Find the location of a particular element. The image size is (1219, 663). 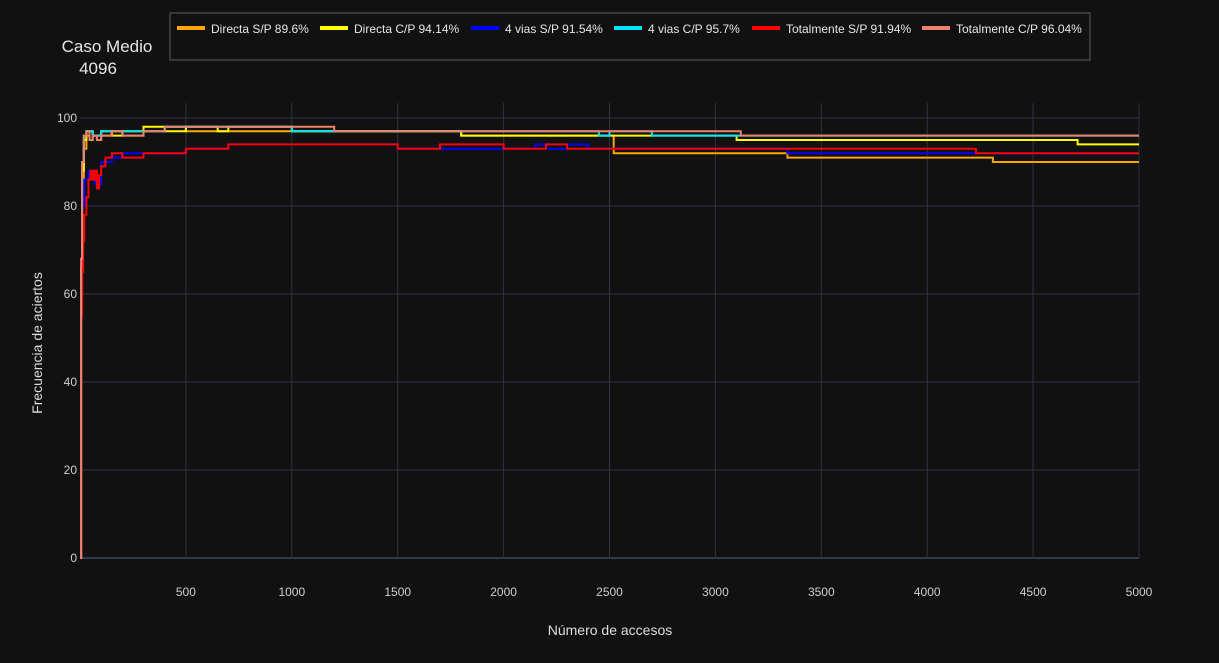

x-tick-label: 4000 is located at coordinates (927, 592).